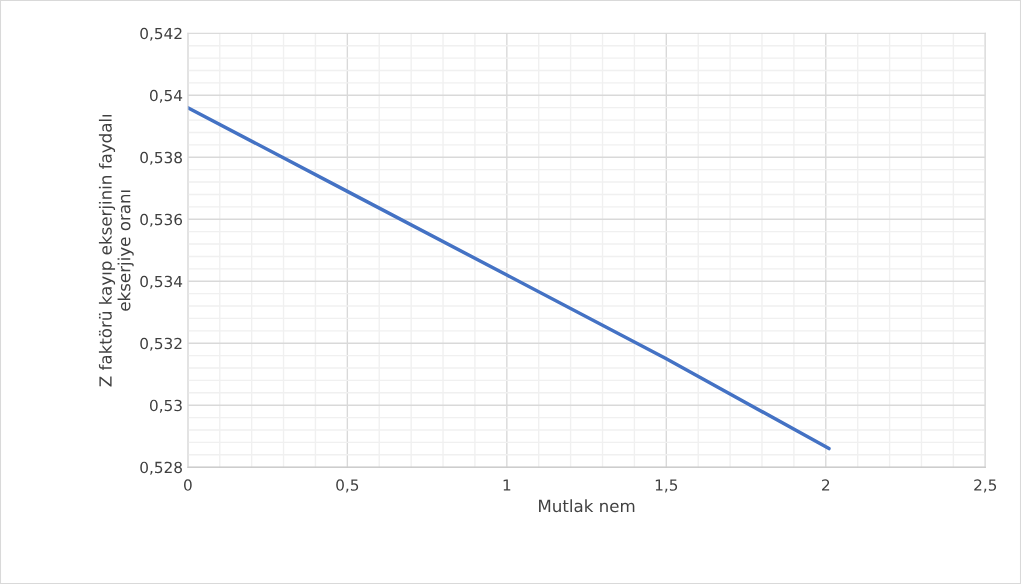  I want to click on y-tick-label: 0,538, so click(161, 158).